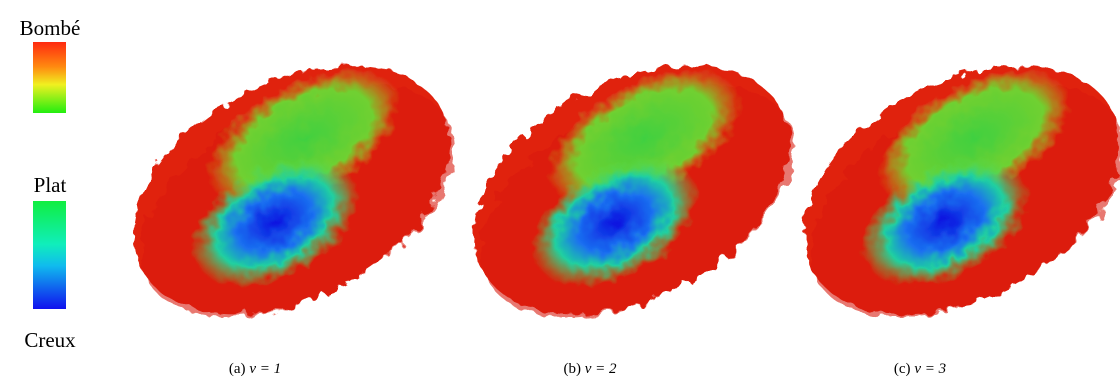 The width and height of the screenshot is (1120, 382). I want to click on caption-math: ν = 1, so click(265, 369).